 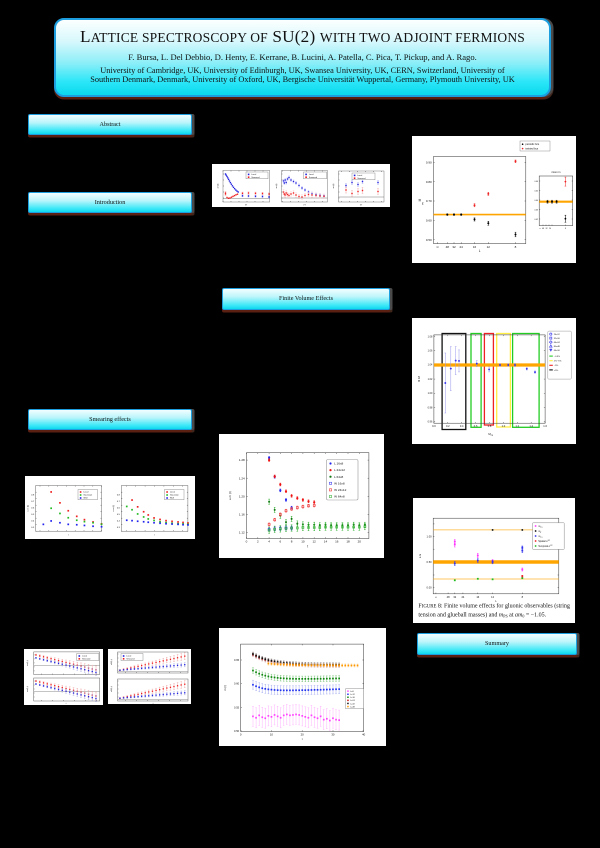 What do you see at coordinates (352, 701) in the screenshot?
I see `svg-text: L=24` at bounding box center [352, 701].